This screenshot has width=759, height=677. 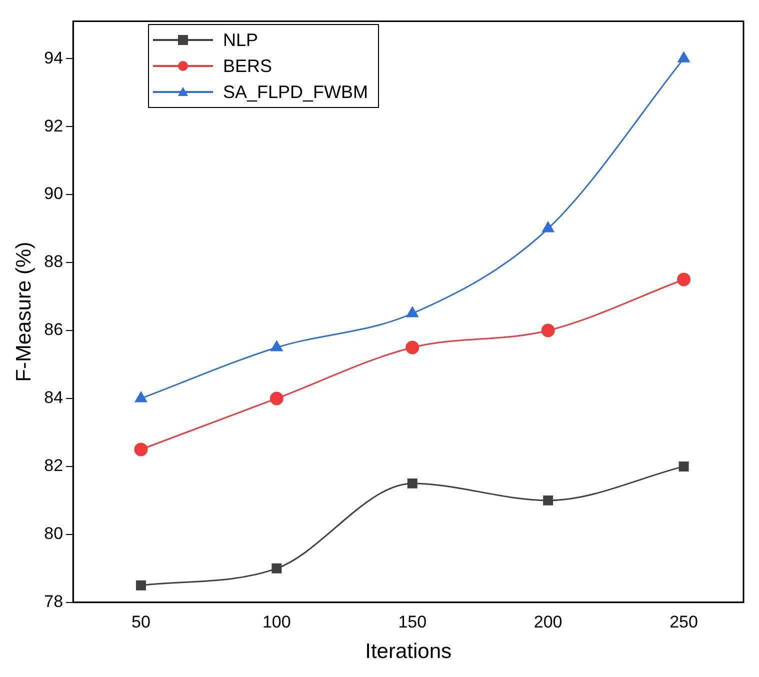 What do you see at coordinates (54, 466) in the screenshot?
I see `y-tick-label: 82` at bounding box center [54, 466].